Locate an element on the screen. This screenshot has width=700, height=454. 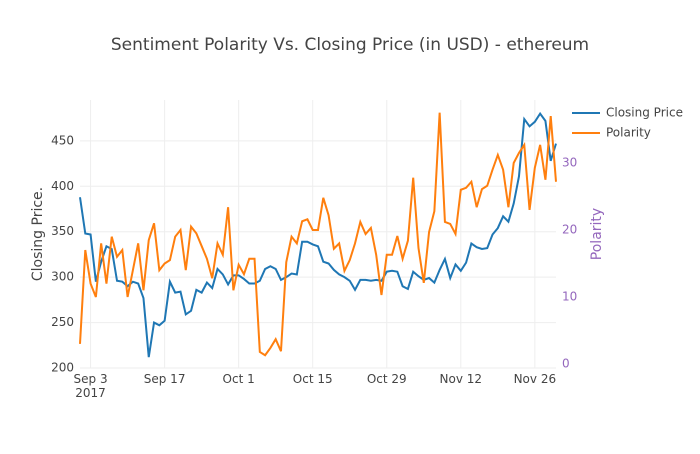
legend-label: Polarity is located at coordinates (628, 133).